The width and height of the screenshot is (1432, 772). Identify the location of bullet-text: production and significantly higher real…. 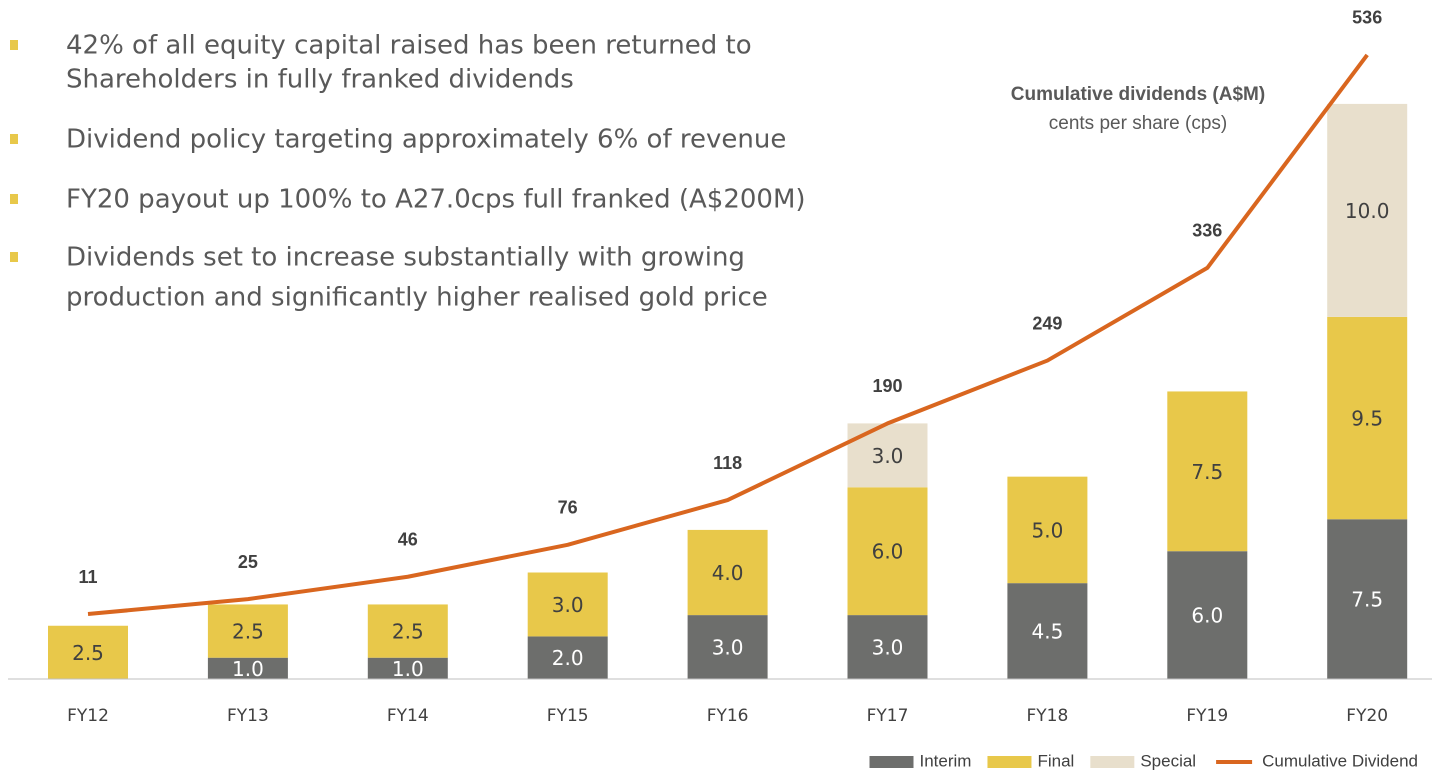
(417, 298).